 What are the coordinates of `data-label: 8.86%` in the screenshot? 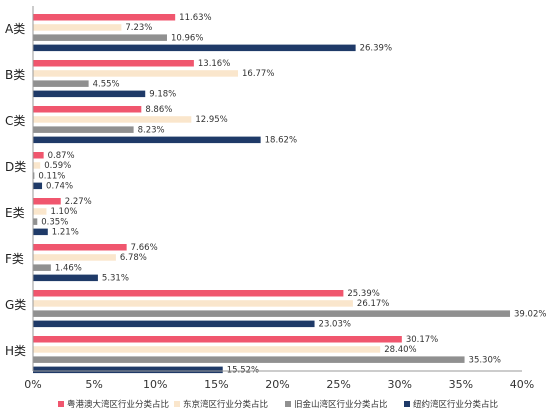 It's located at (158, 110).